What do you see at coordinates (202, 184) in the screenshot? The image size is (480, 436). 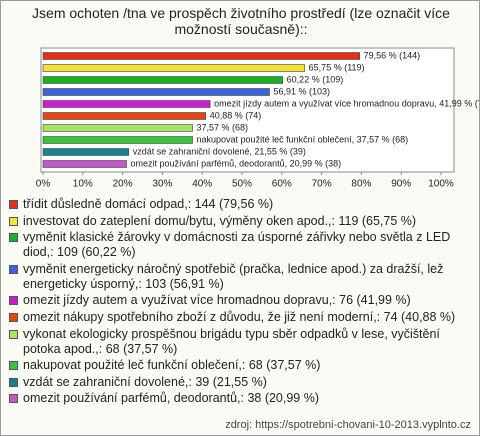 I see `x-tick-label: 40%` at bounding box center [202, 184].